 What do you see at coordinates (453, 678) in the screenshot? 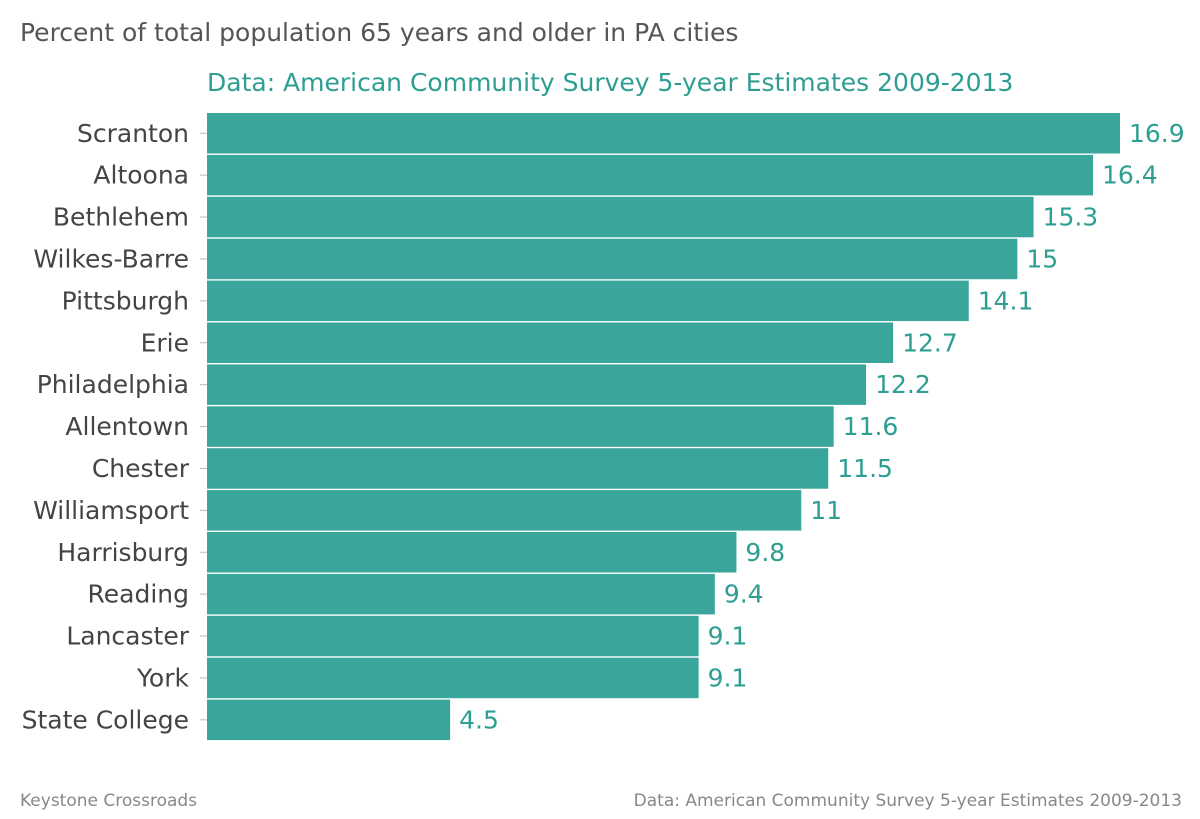
I see `bar-york` at bounding box center [453, 678].